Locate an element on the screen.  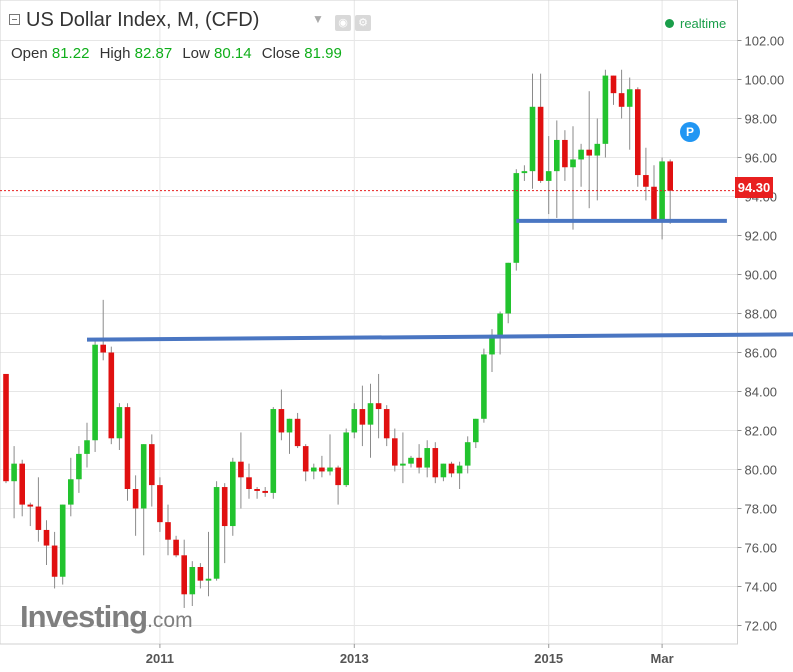
instrument-title: US Dollar Index, M, (CFD) is located at coordinates (143, 20).